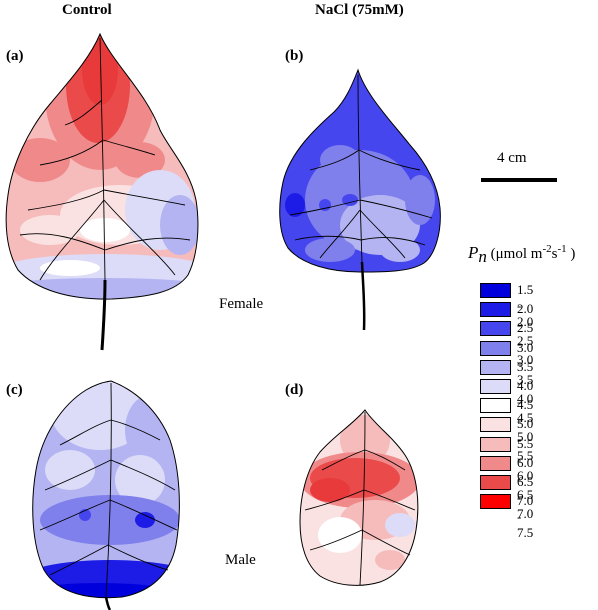  Describe the element at coordinates (359, 10) in the screenshot. I see `header-nacl: NaCl (75mM)` at that location.